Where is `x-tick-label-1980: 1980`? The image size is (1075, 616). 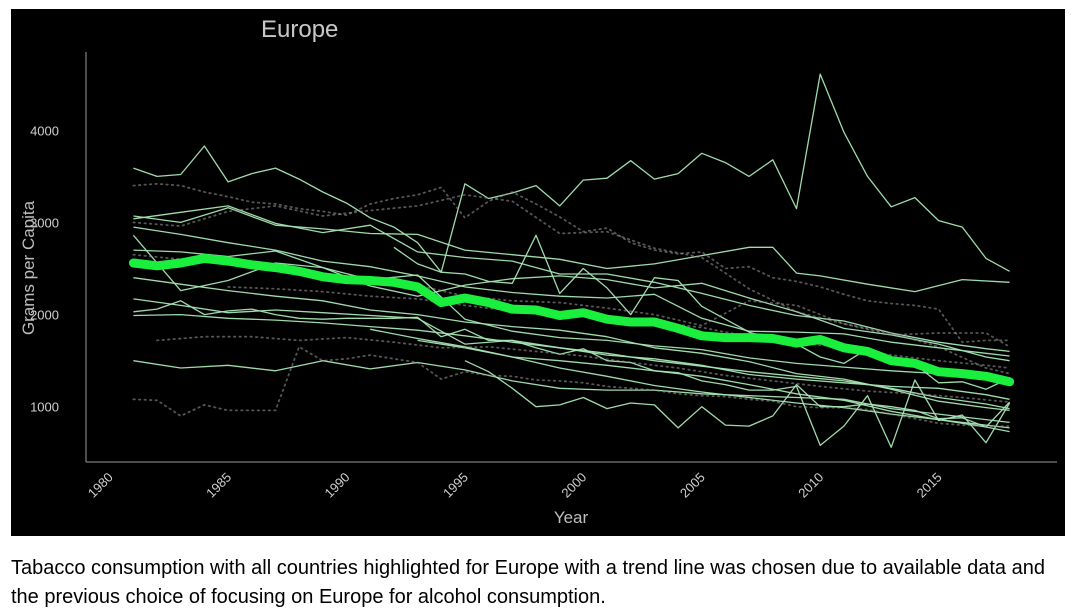
x-tick-label-1980: 1980 is located at coordinates (100, 485).